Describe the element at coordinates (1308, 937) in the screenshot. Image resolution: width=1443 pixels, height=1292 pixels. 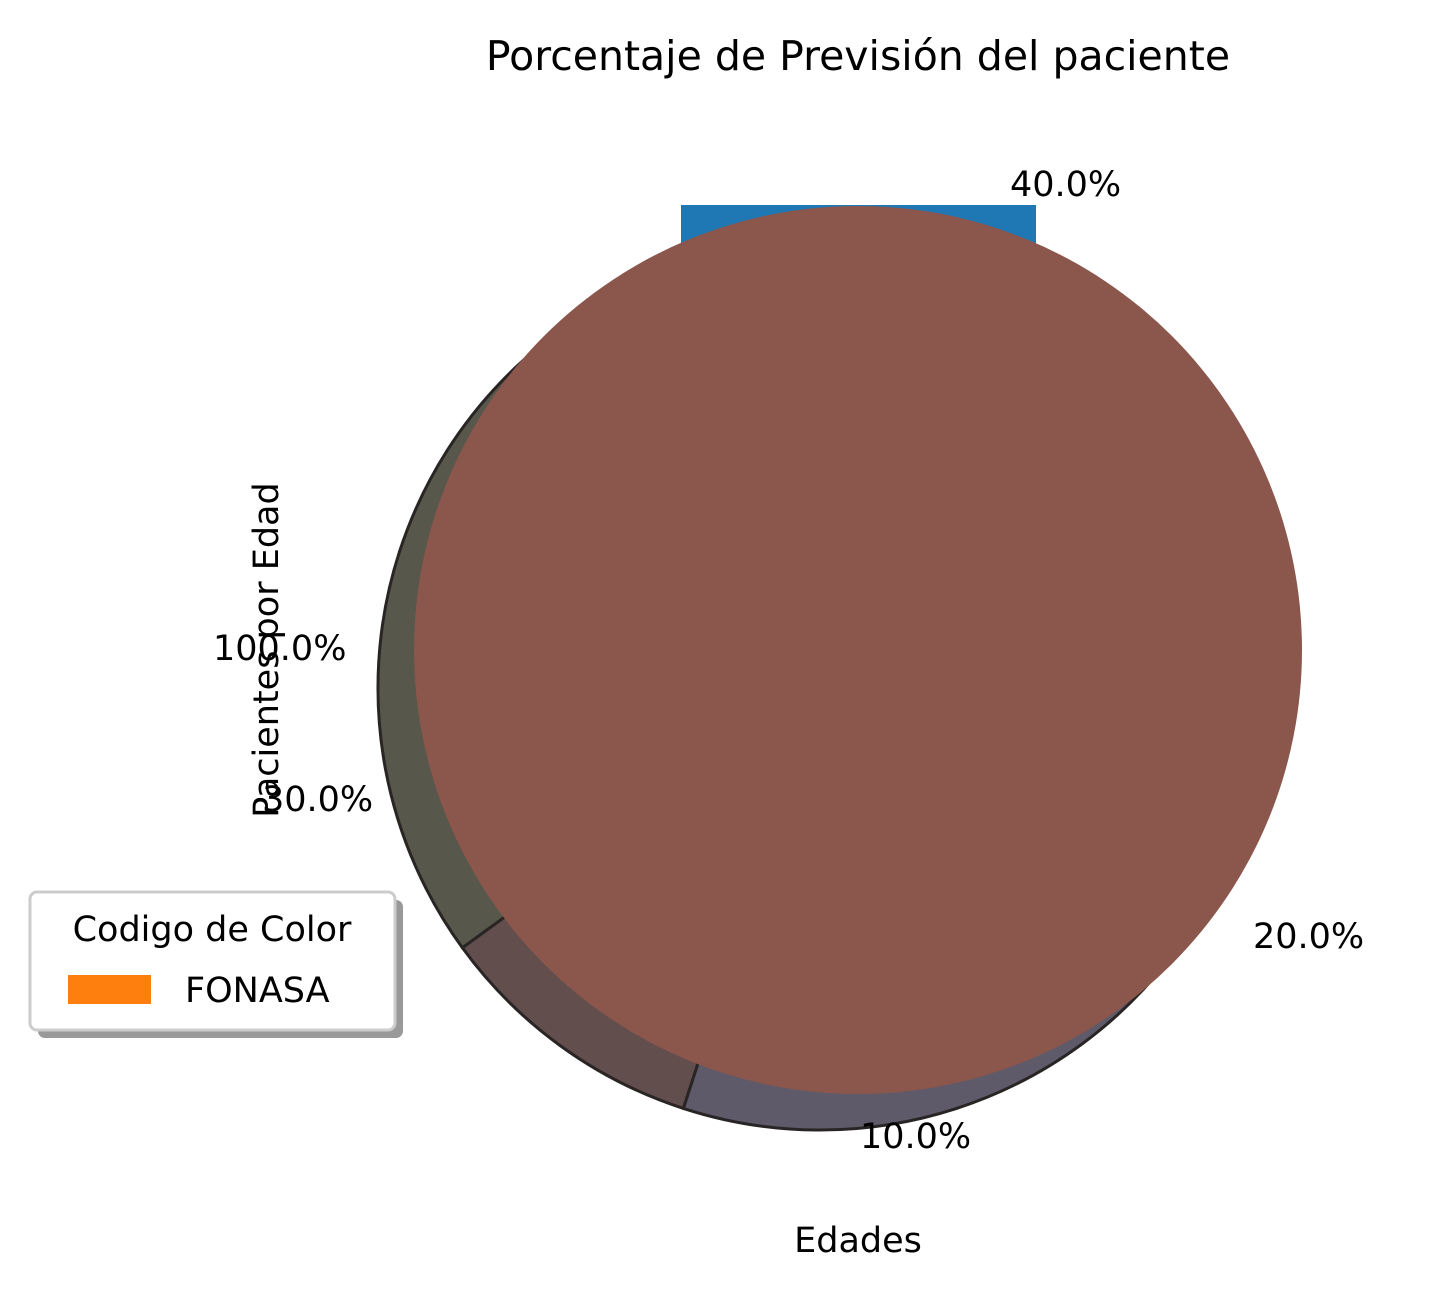
I see `pct-label-20: 20.0%` at that location.